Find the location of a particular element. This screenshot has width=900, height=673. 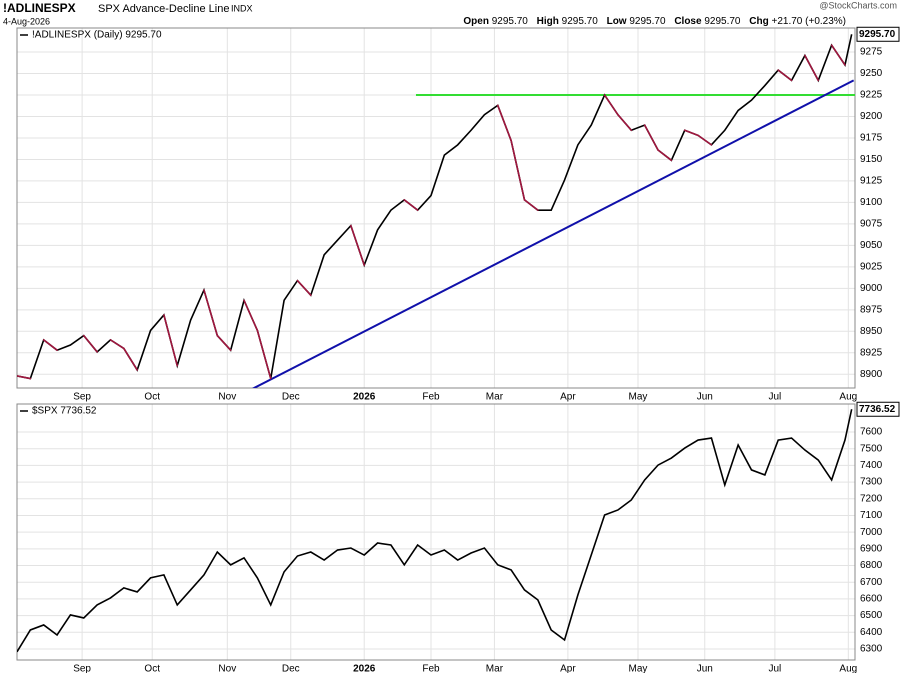

last-value-label: 7736.52 is located at coordinates (877, 409).